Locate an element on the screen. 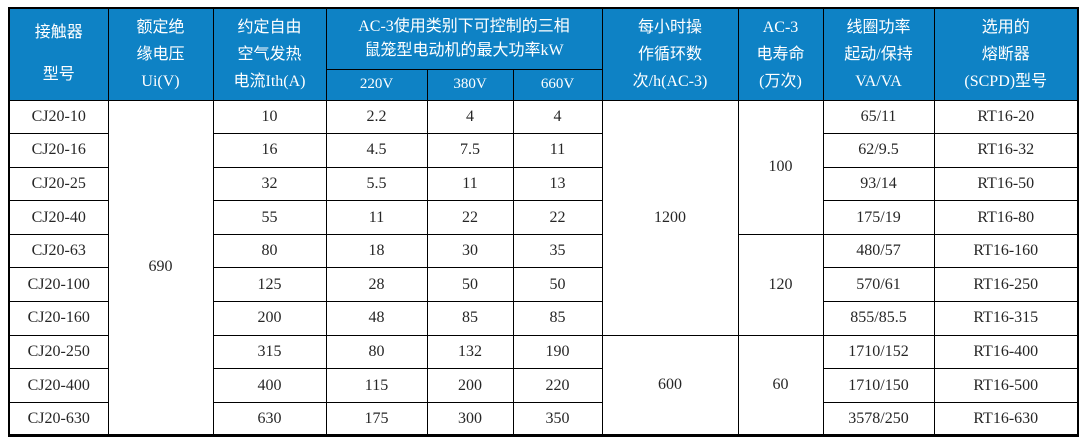 The image size is (1085, 444). cell-insulation-voltage: 690 is located at coordinates (160, 268).